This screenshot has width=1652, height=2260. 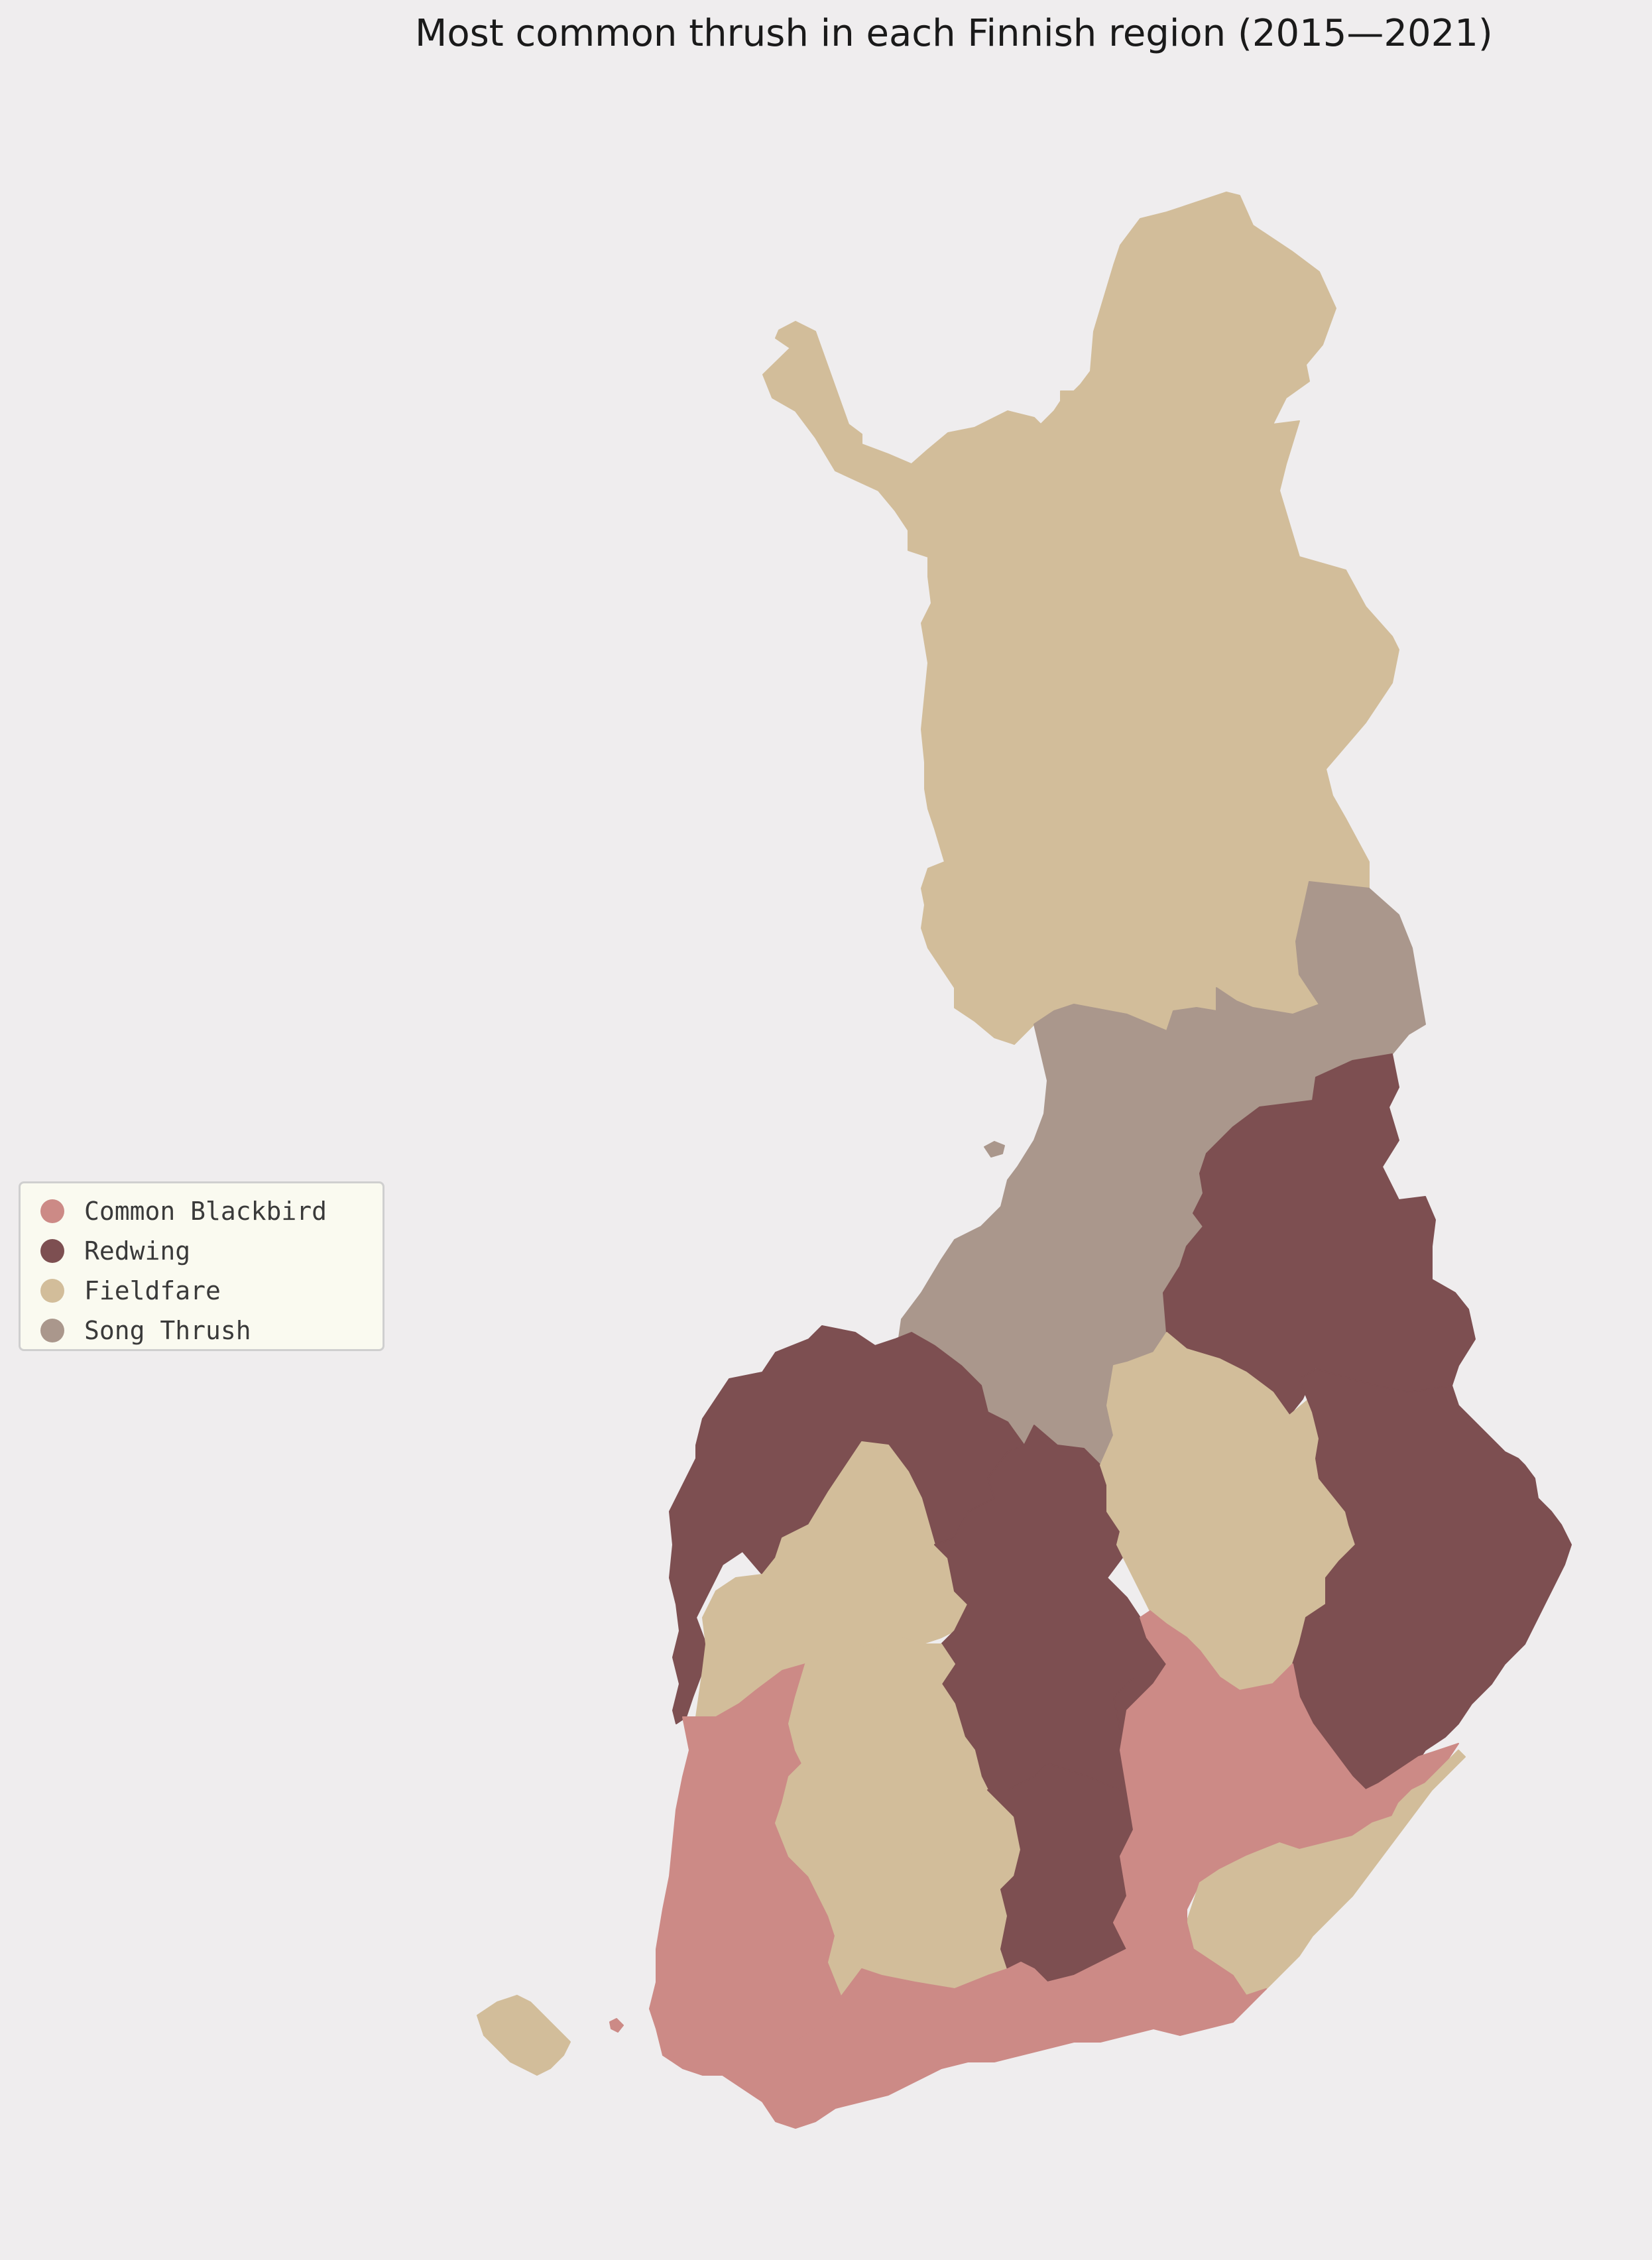 What do you see at coordinates (524, 2035) in the screenshot?
I see `region-aland` at bounding box center [524, 2035].